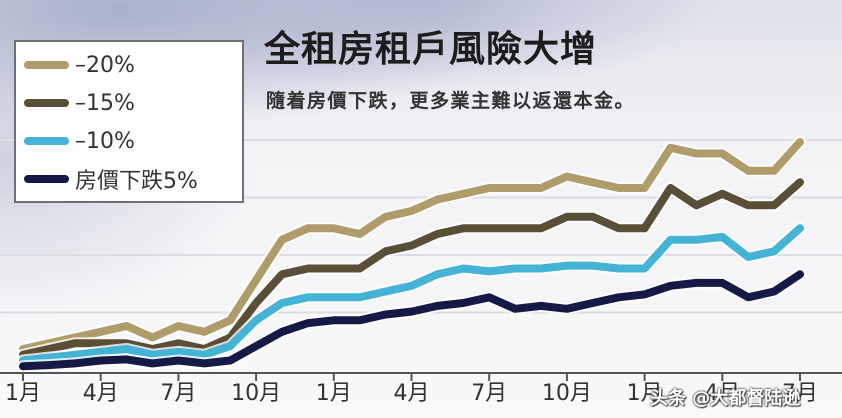  Describe the element at coordinates (129, 121) in the screenshot. I see `legend: –20% –15% –10% 房價下跌5%` at that location.